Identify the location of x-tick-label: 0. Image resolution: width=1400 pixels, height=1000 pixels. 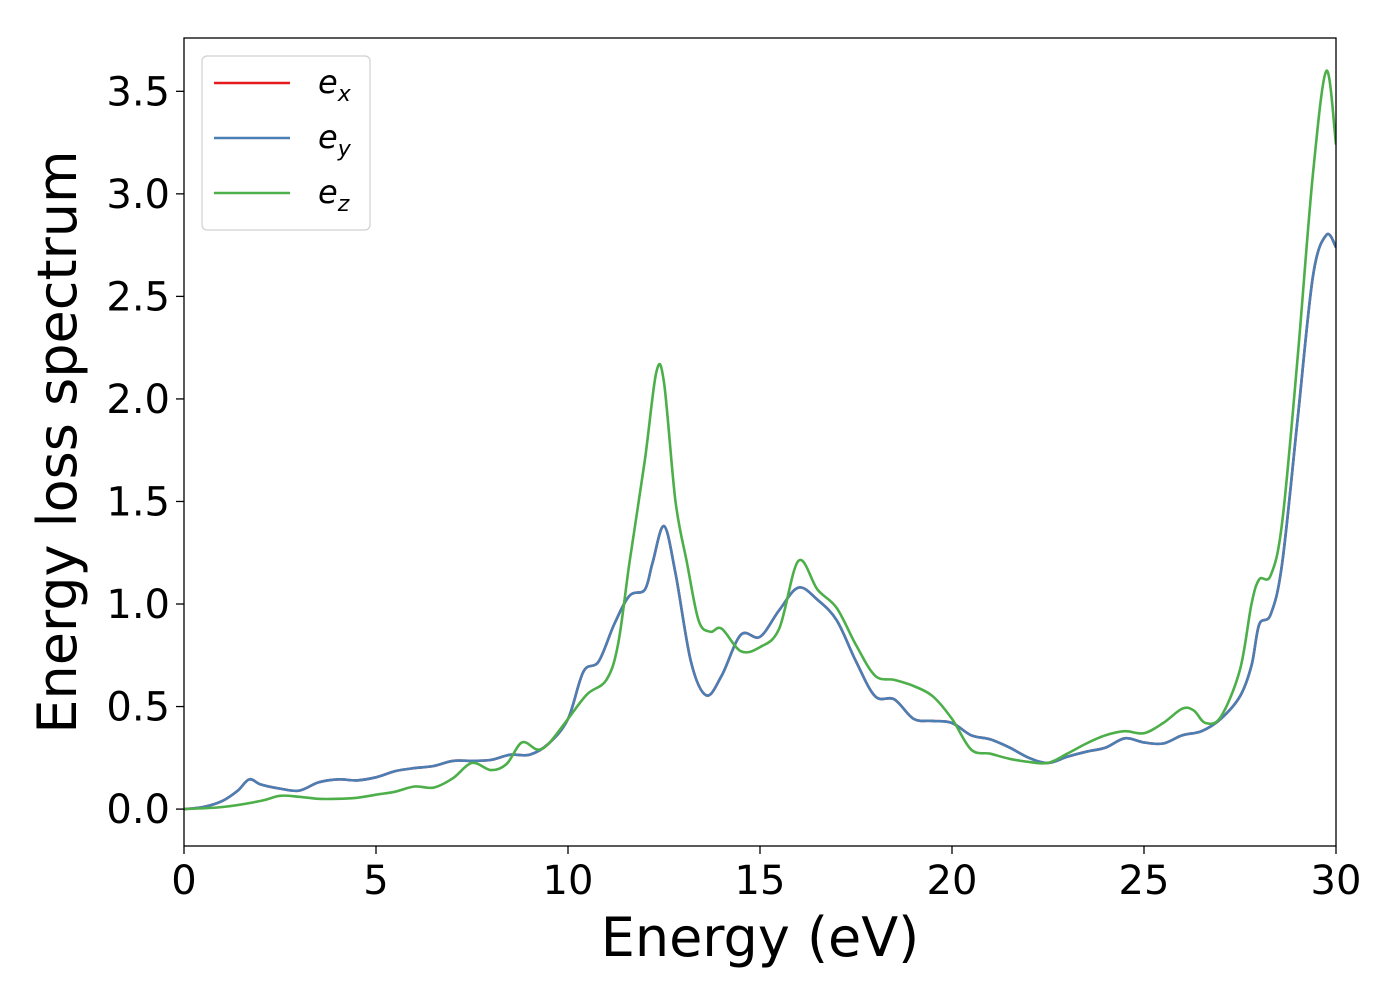
(183, 881).